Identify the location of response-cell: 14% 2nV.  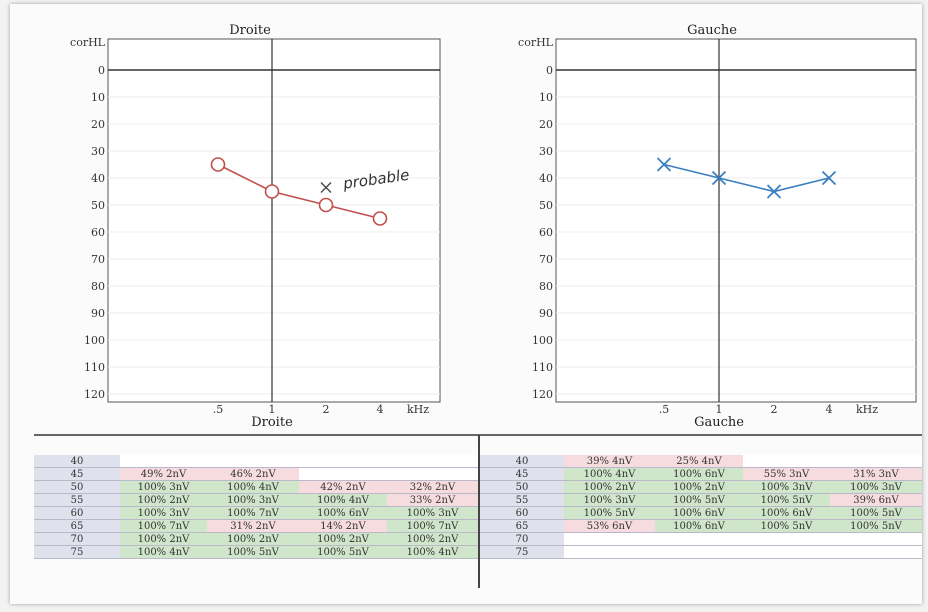
(343, 526).